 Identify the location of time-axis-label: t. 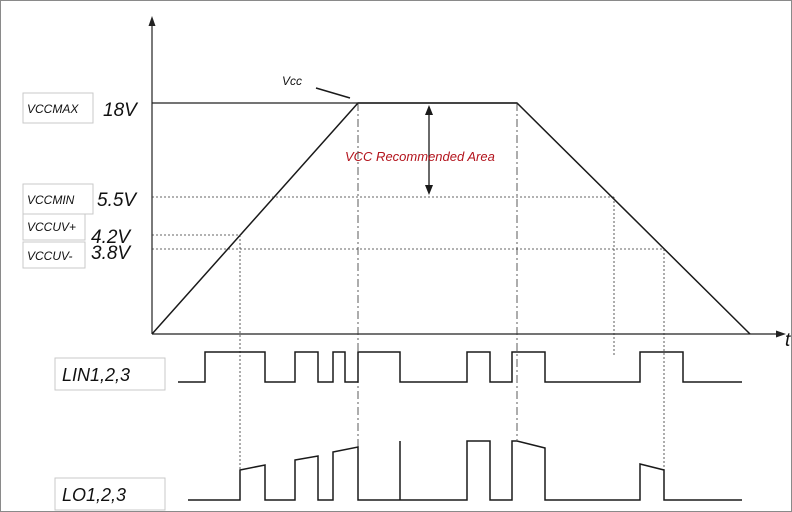
(788, 340).